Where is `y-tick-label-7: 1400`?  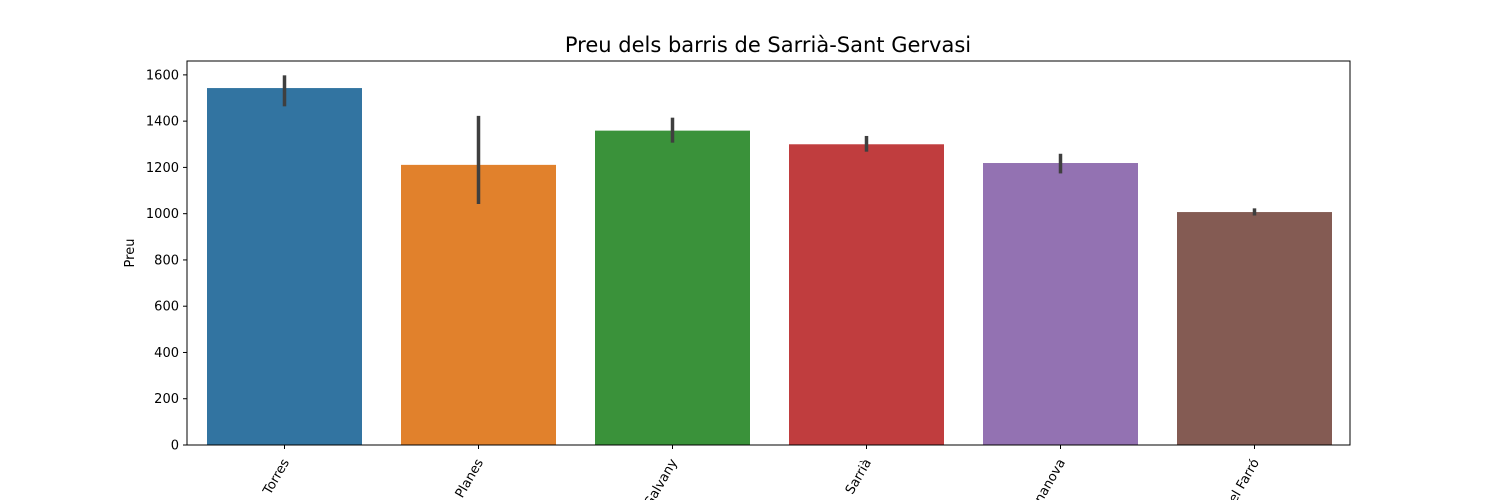
y-tick-label-7: 1400 is located at coordinates (162, 122).